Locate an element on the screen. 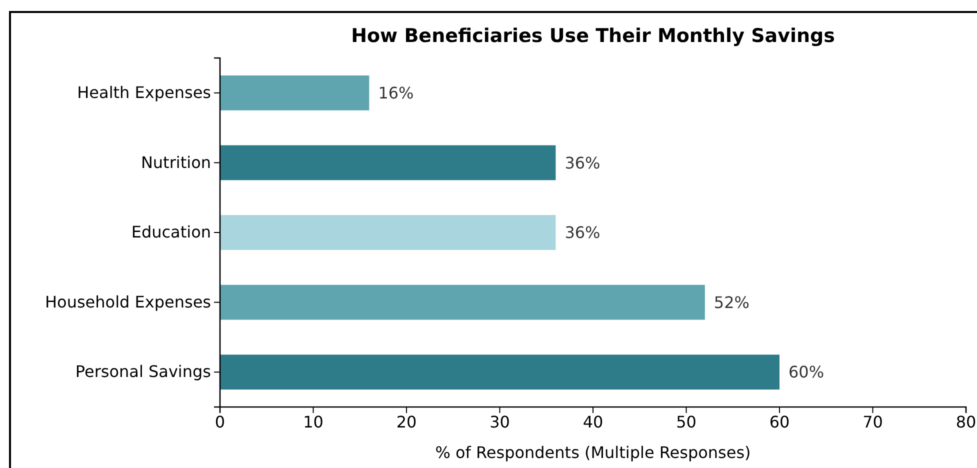 The image size is (977, 468). y-tick-label: Health Expenses is located at coordinates (144, 92).